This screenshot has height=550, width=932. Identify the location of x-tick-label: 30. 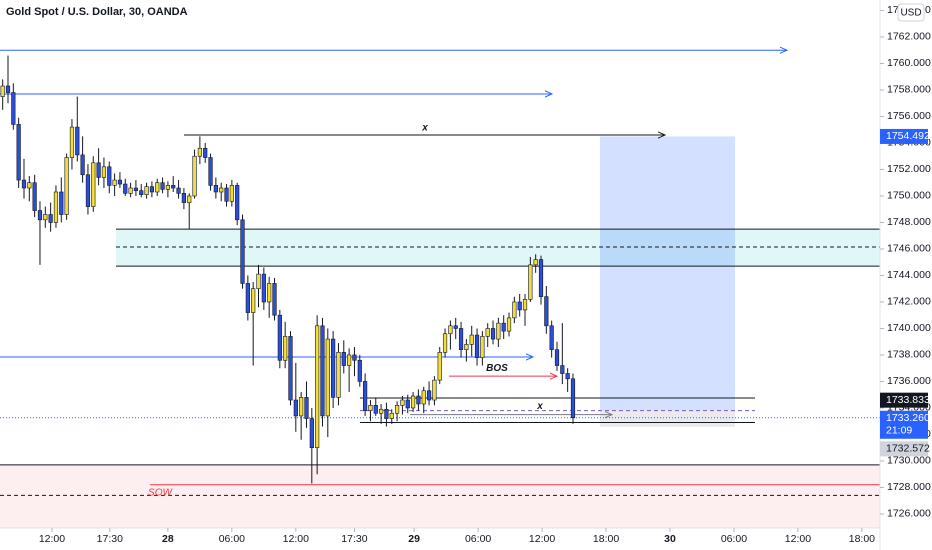
(670, 539).